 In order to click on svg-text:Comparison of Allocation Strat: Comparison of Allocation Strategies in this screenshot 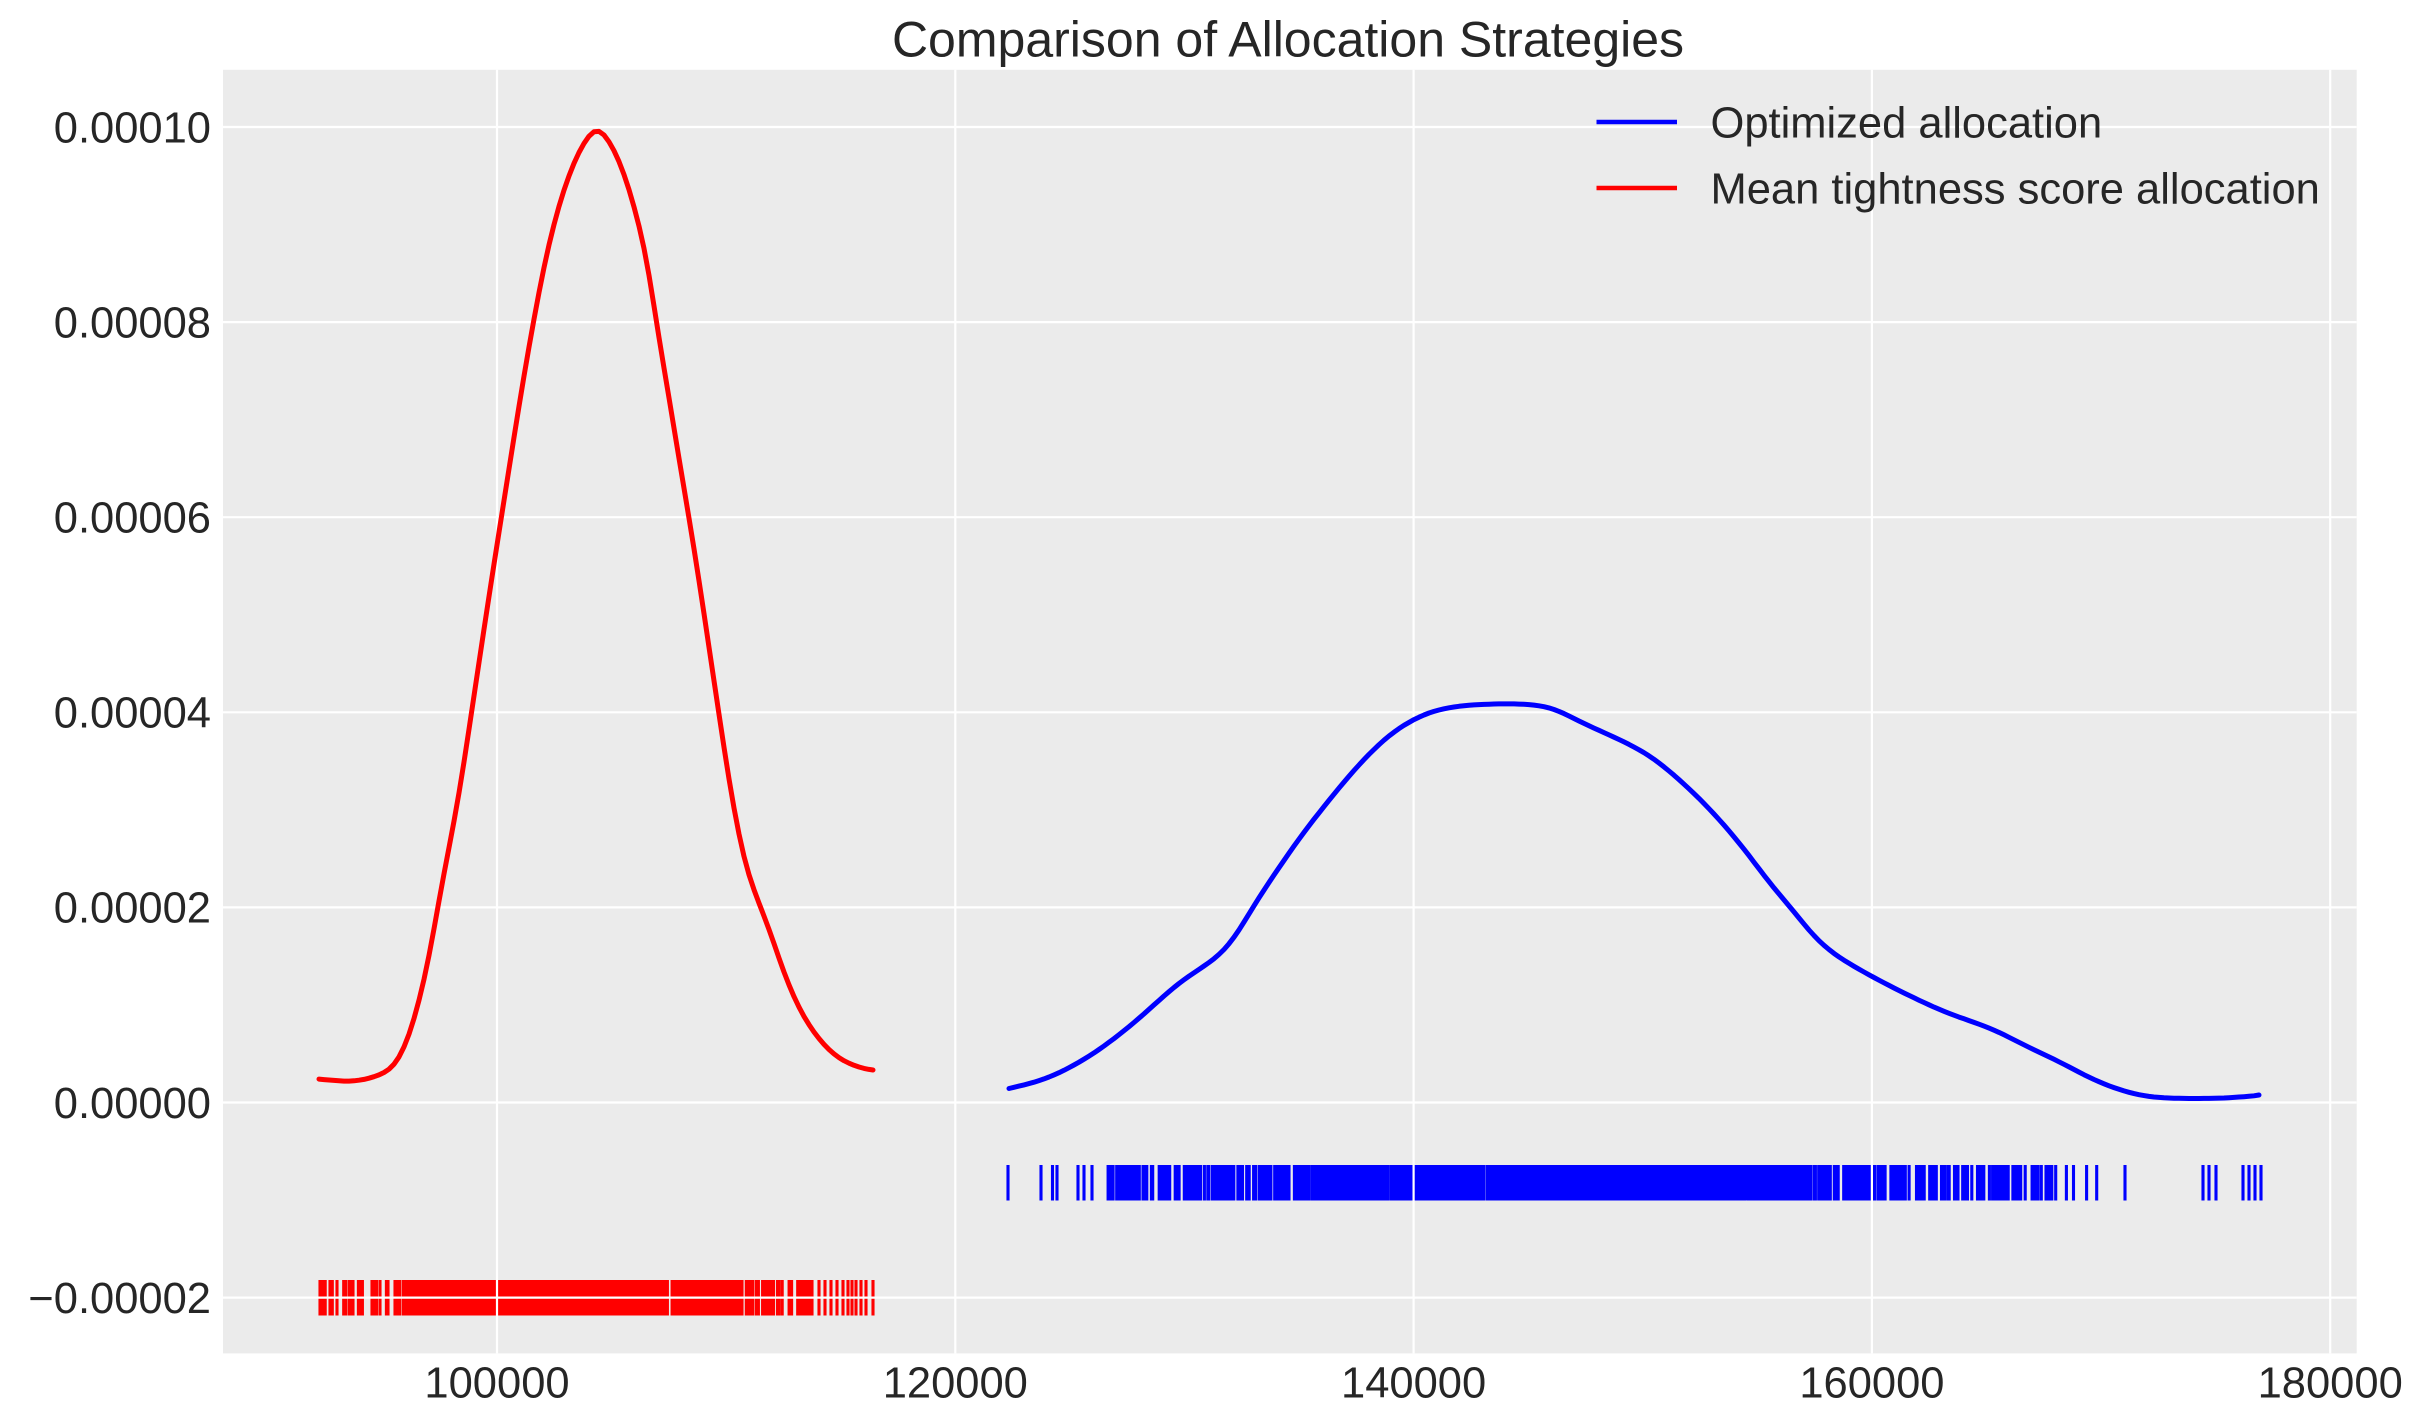, I will do `click(1288, 39)`.